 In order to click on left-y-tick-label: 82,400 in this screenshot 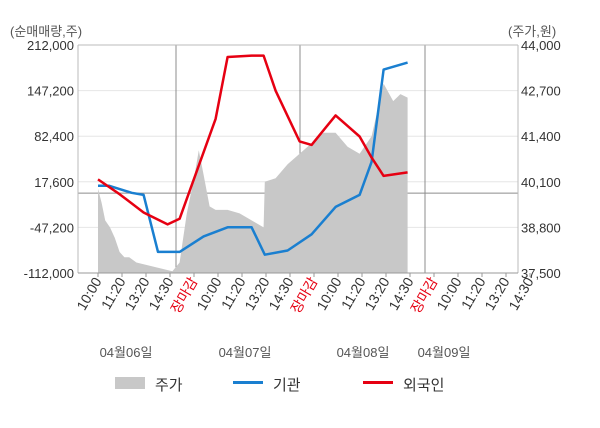, I will do `click(54, 136)`.